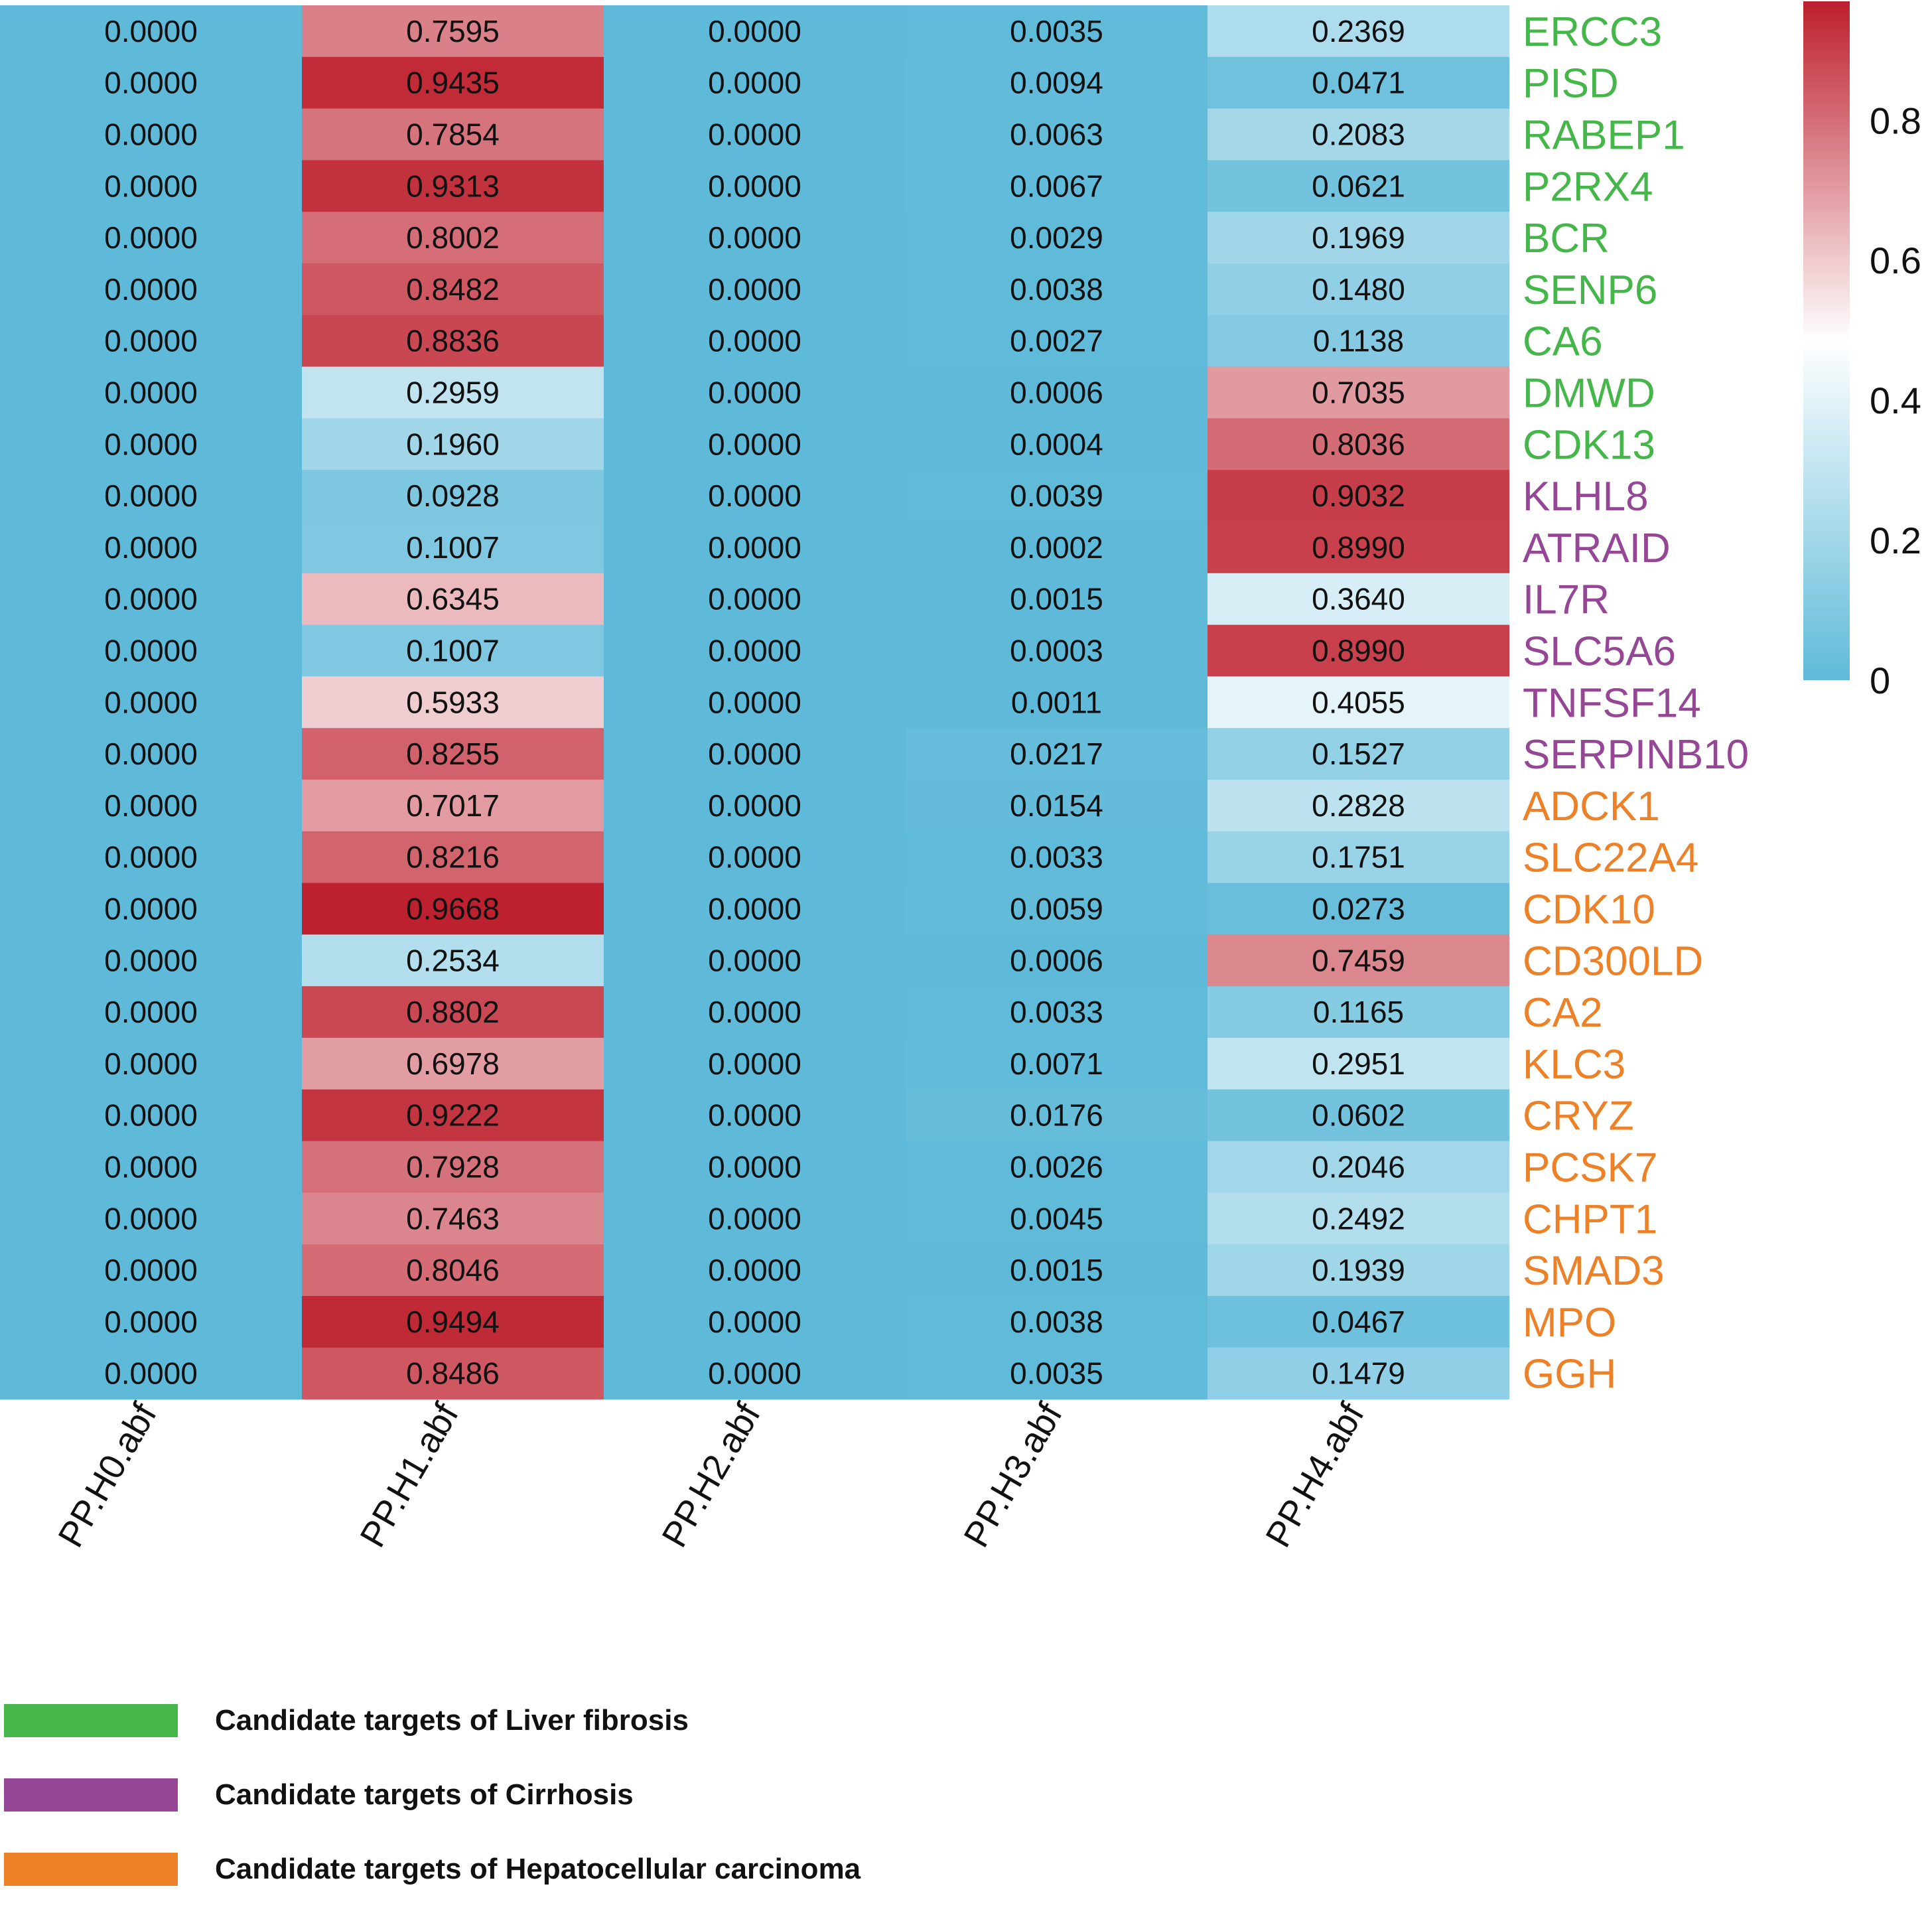 The width and height of the screenshot is (1932, 1925). I want to click on cell-value-label: 0.5933, so click(453, 702).